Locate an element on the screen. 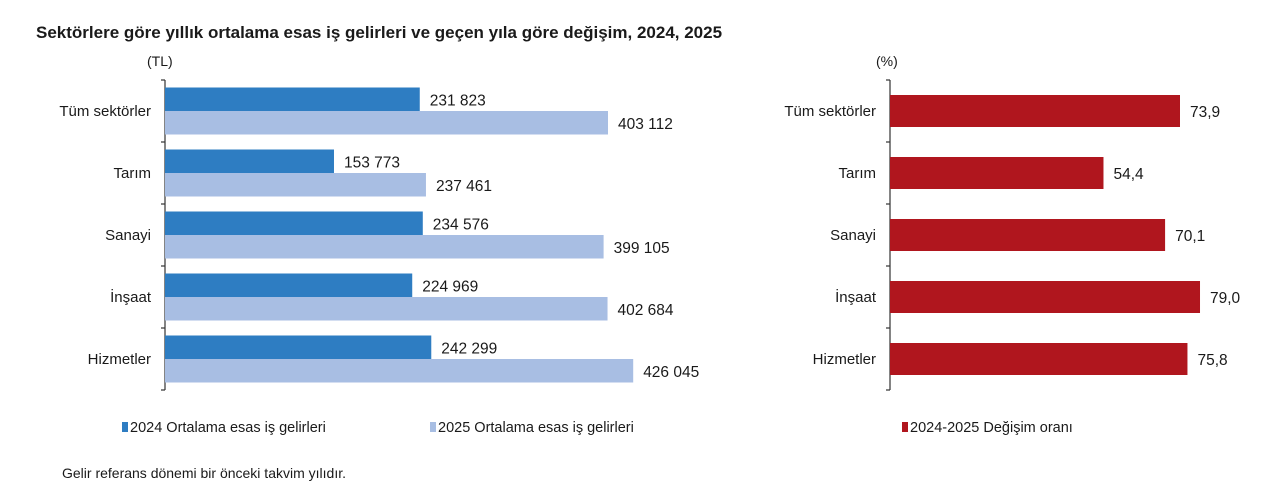 This screenshot has width=1280, height=504. legend-label: 2024-2025 Değişim oranı is located at coordinates (991, 428).